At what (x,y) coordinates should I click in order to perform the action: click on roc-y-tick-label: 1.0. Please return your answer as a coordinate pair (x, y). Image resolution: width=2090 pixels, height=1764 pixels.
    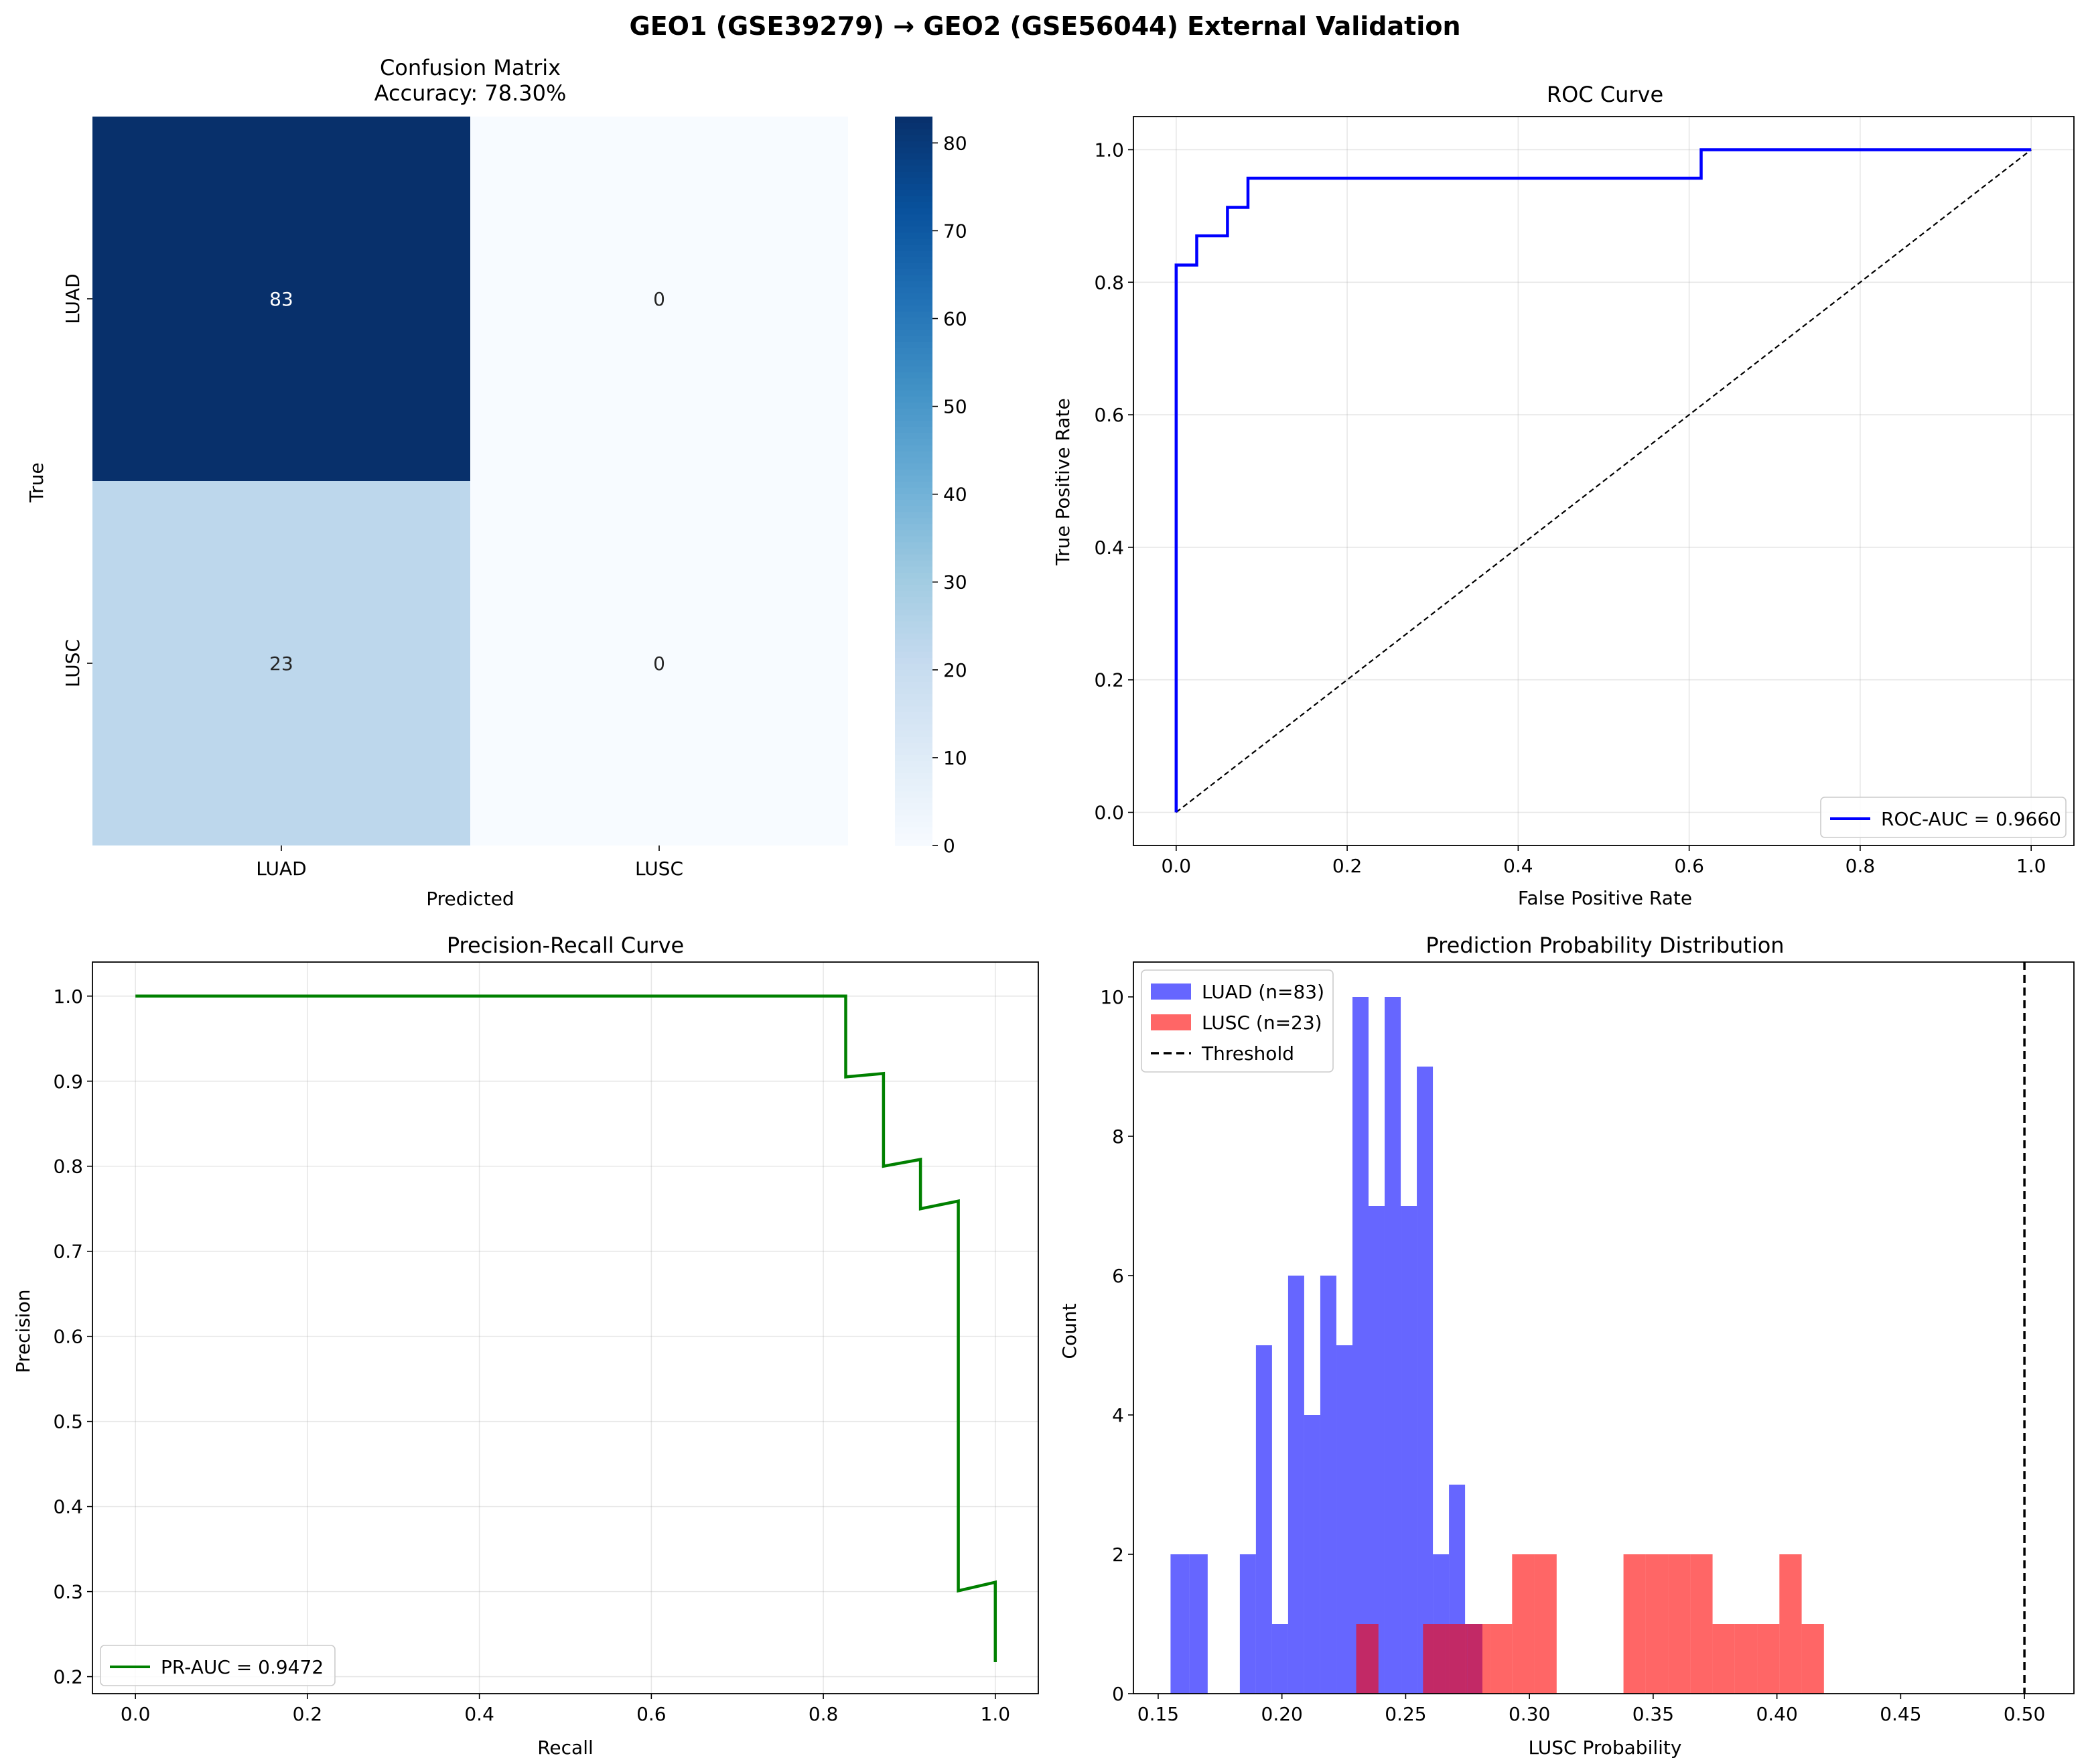
    Looking at the image, I should click on (1109, 150).